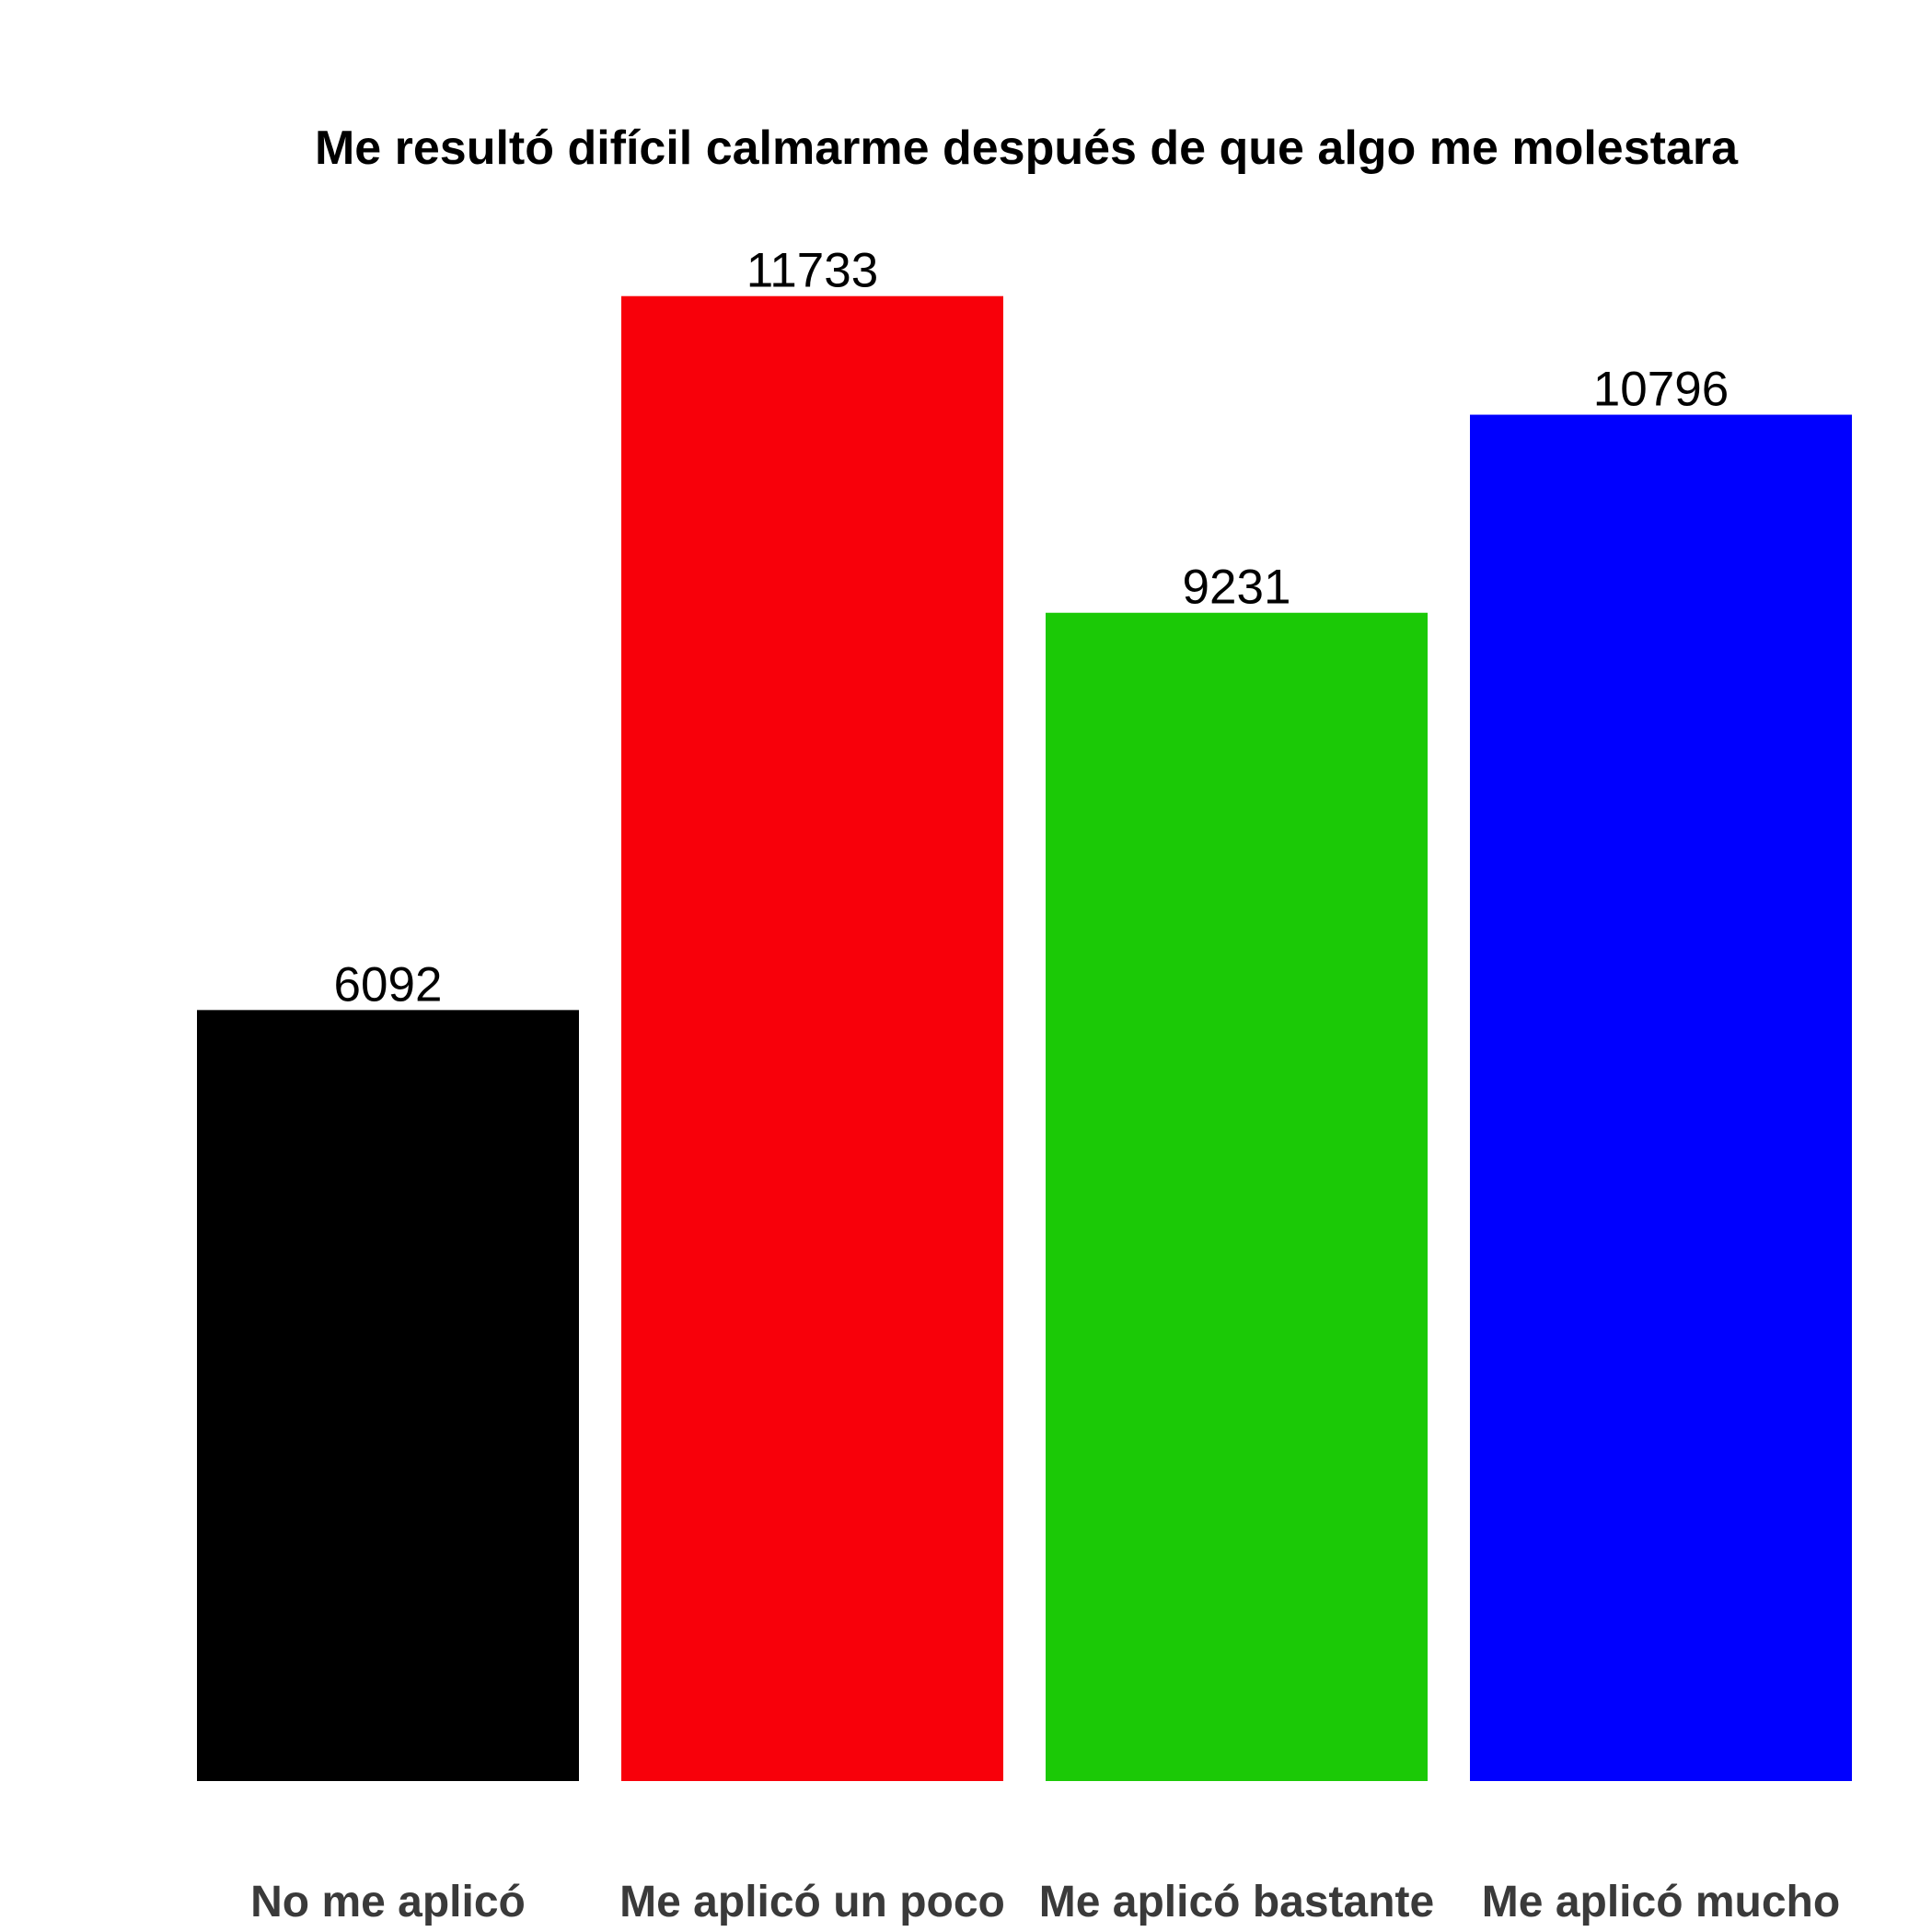  What do you see at coordinates (1236, 1902) in the screenshot?
I see `category-label-3: Me aplicó bastante` at bounding box center [1236, 1902].